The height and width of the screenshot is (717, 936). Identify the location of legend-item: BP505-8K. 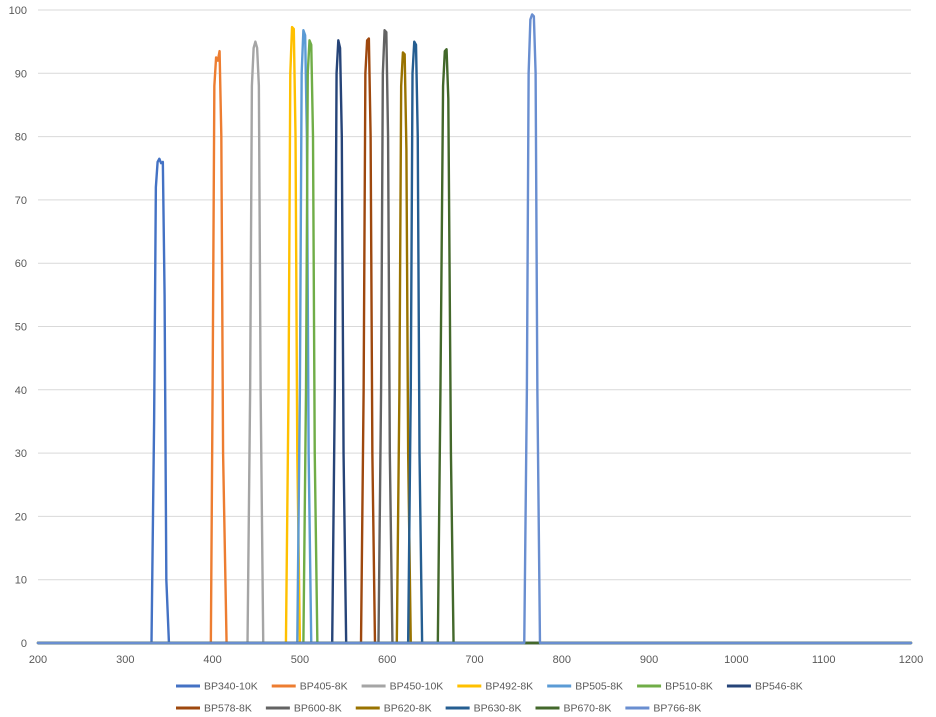
(585, 687).